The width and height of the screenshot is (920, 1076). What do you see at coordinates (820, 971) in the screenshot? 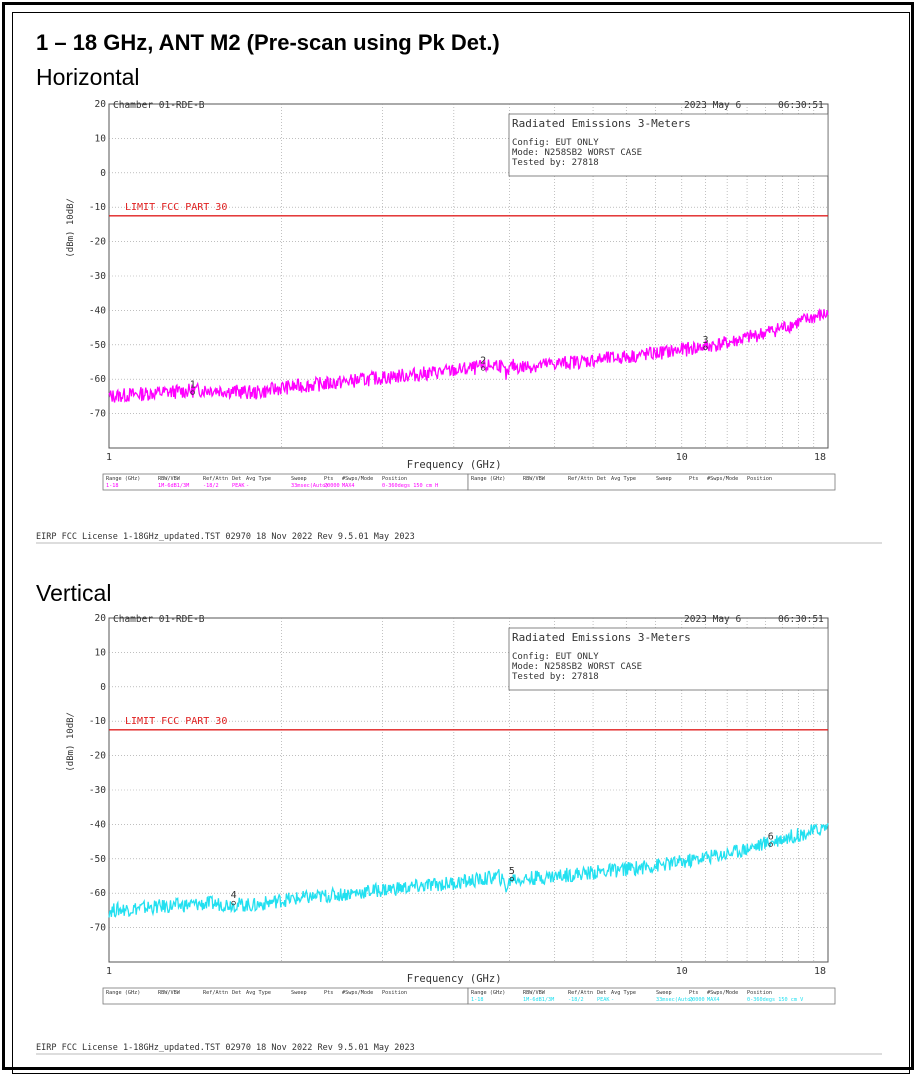
I see `x-tick-label: 18` at bounding box center [820, 971].